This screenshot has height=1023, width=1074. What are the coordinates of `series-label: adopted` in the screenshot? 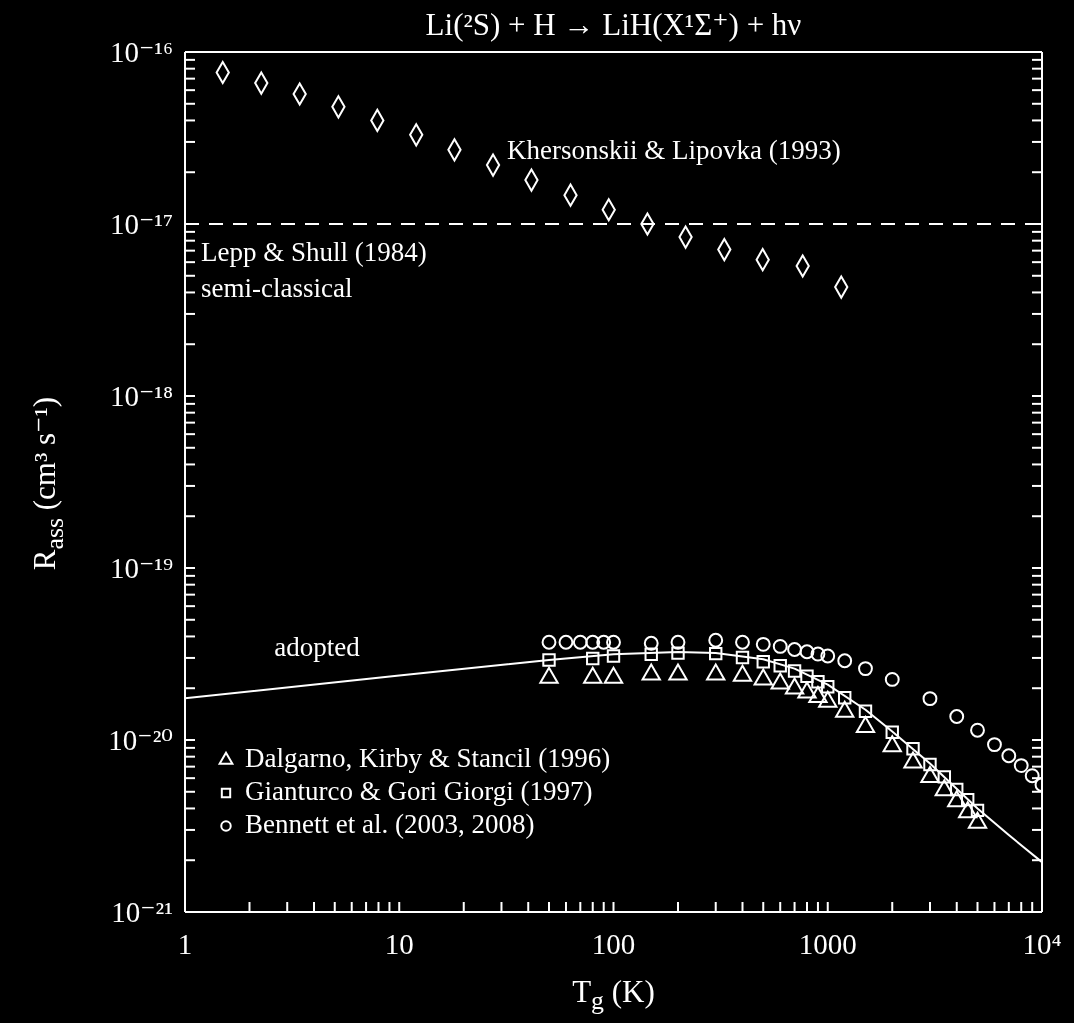 It's located at (317, 646).